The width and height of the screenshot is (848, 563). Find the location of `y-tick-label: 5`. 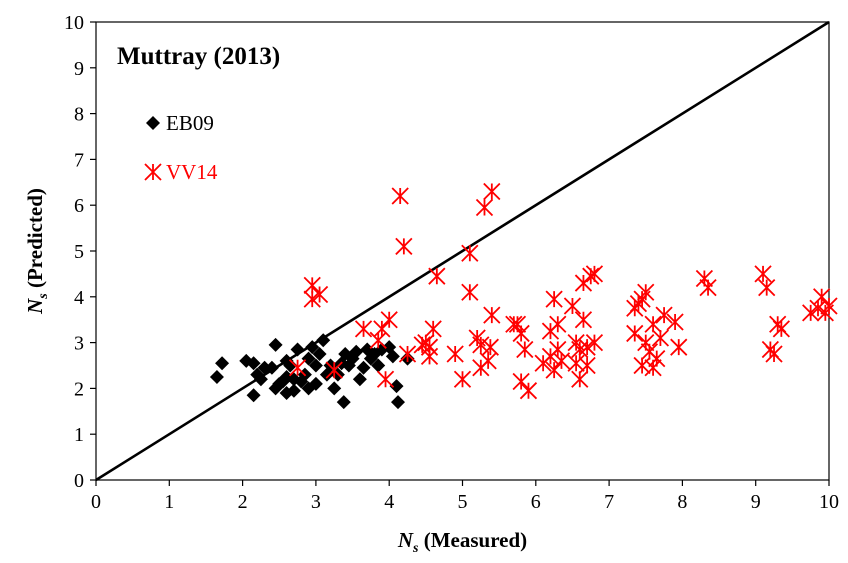

y-tick-label: 5 is located at coordinates (79, 252).